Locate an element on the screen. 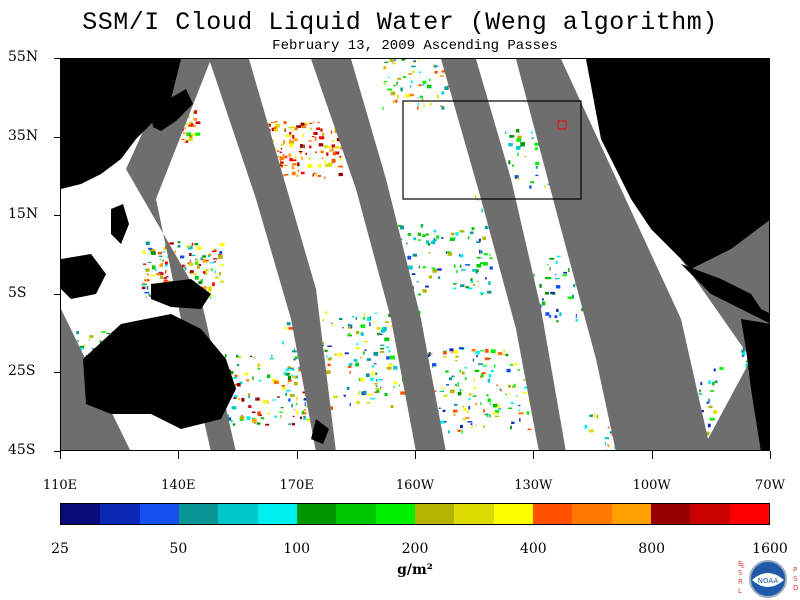  lon-label: 170E is located at coordinates (296, 485).